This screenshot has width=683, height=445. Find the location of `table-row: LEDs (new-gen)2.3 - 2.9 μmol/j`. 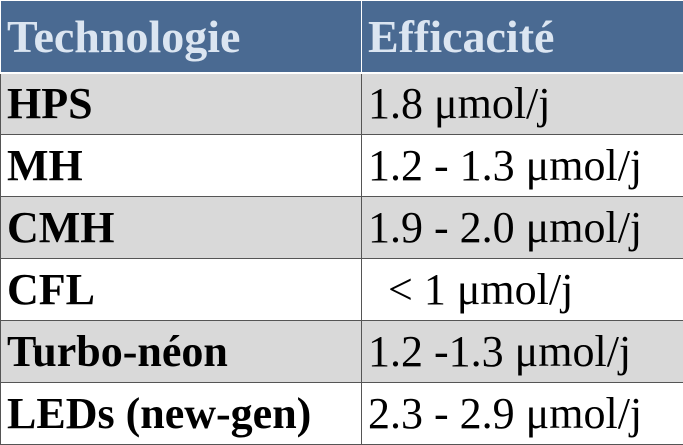

table-row: LEDs (new-gen)2.3 - 2.9 μmol/j is located at coordinates (342, 414).